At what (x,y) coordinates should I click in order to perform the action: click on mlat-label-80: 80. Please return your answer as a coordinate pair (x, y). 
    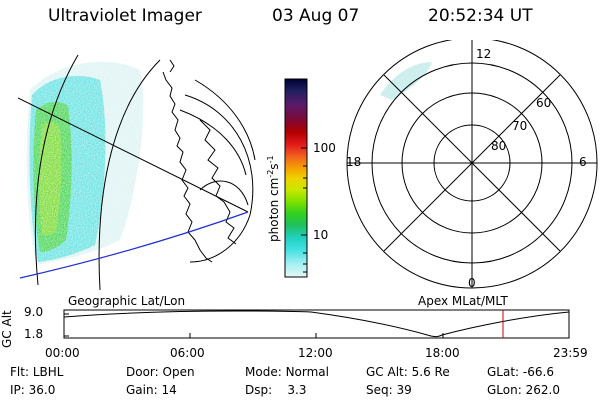
    Looking at the image, I should click on (499, 146).